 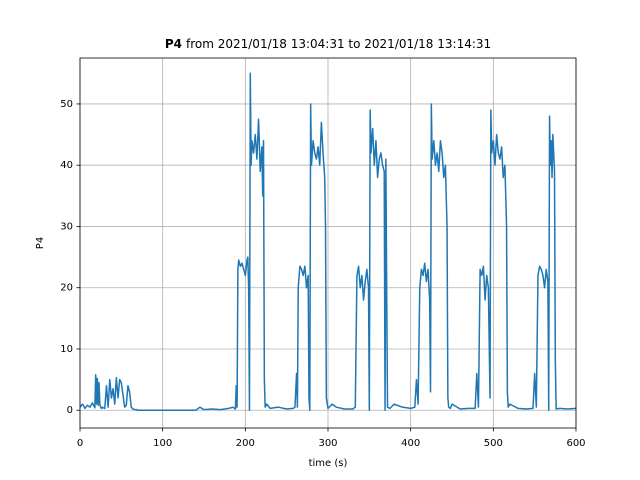 What do you see at coordinates (410, 443) in the screenshot?
I see `x-tick-label: 400` at bounding box center [410, 443].